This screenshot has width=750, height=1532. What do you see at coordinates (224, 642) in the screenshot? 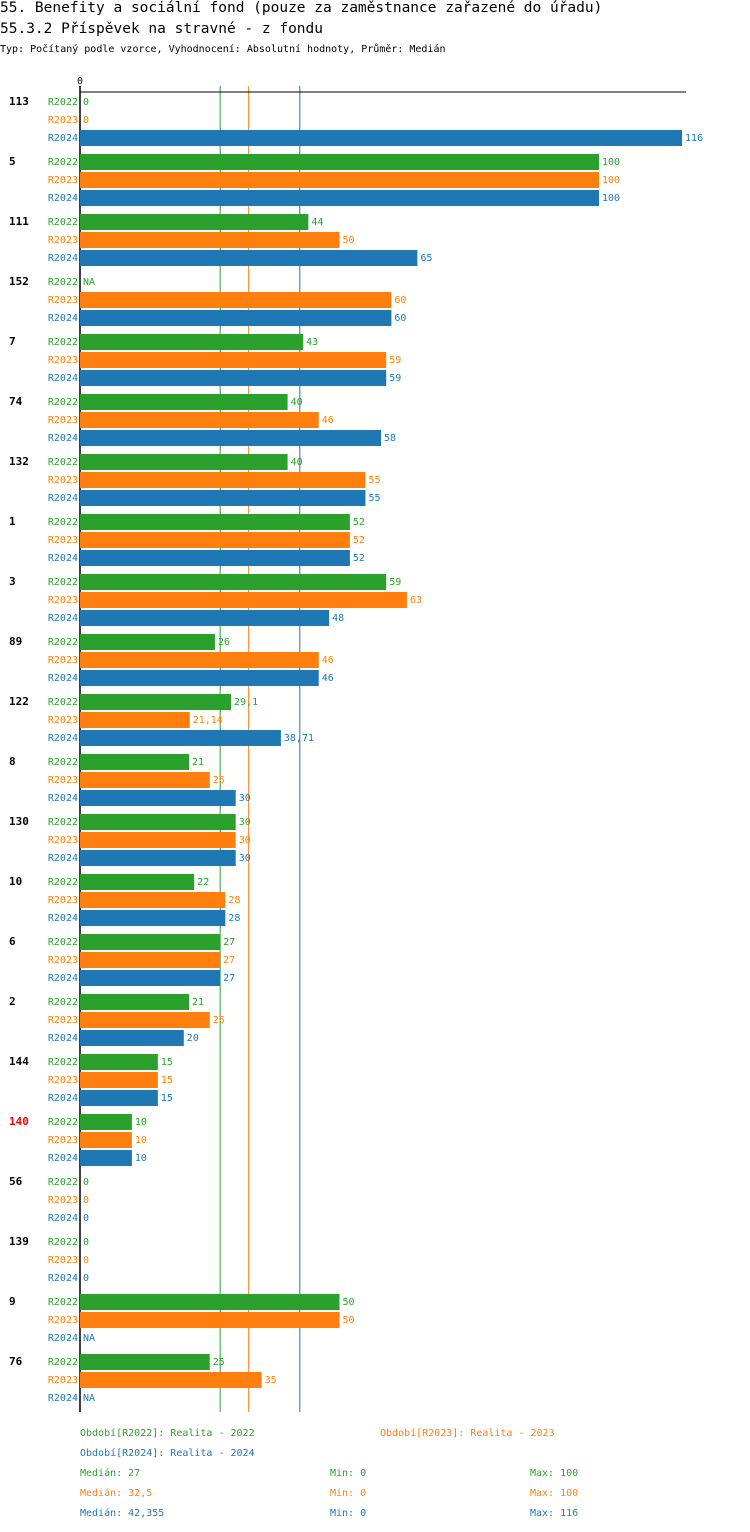
I see `value-label: 26` at bounding box center [224, 642].